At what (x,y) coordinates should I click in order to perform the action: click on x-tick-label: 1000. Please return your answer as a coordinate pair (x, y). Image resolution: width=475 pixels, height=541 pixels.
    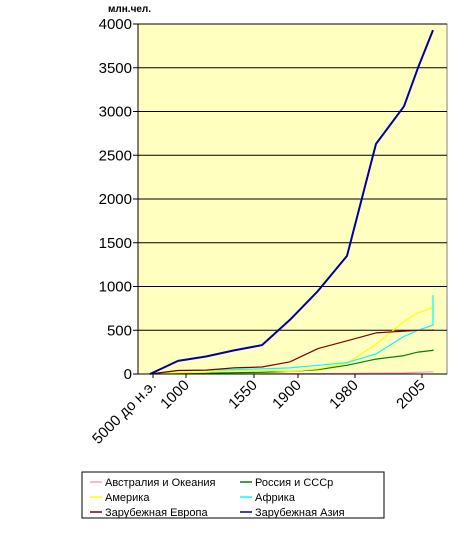
    Looking at the image, I should click on (175, 395).